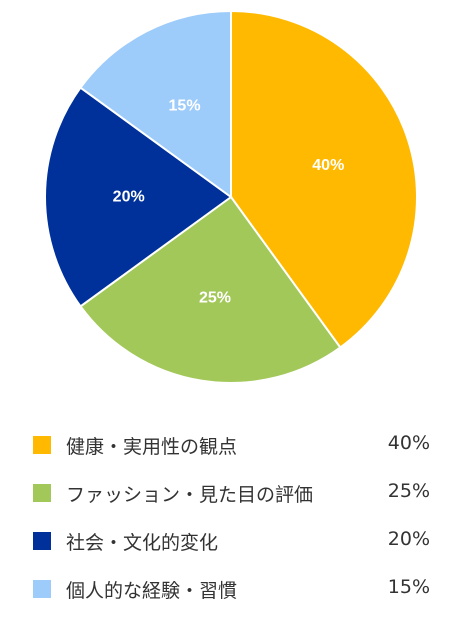 The width and height of the screenshot is (466, 625). I want to click on legend-item: 健康・実用性の観点 40%, so click(233, 445).